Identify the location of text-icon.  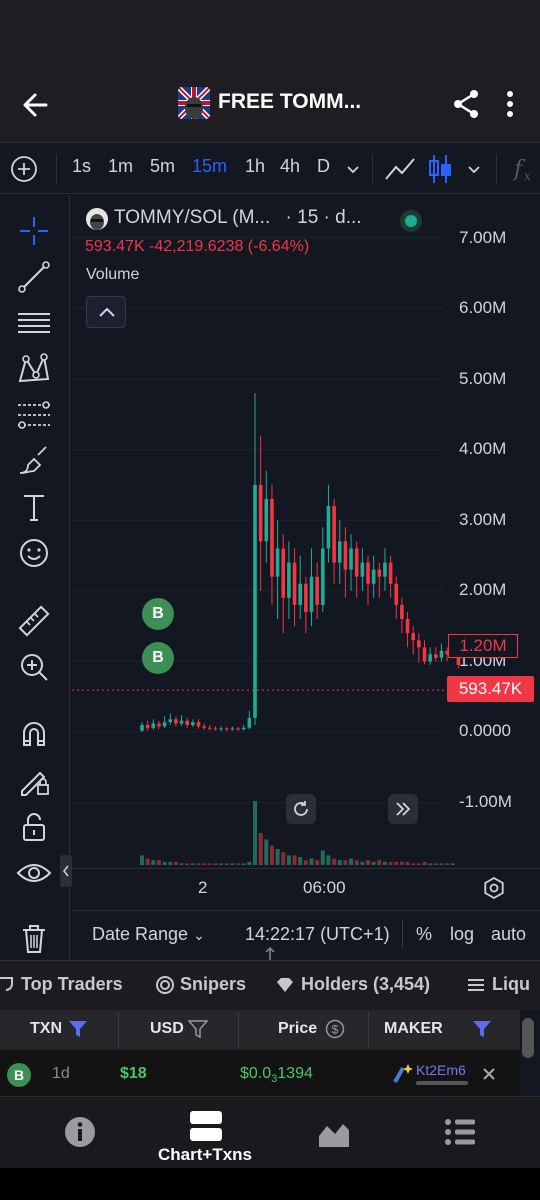
(34, 507).